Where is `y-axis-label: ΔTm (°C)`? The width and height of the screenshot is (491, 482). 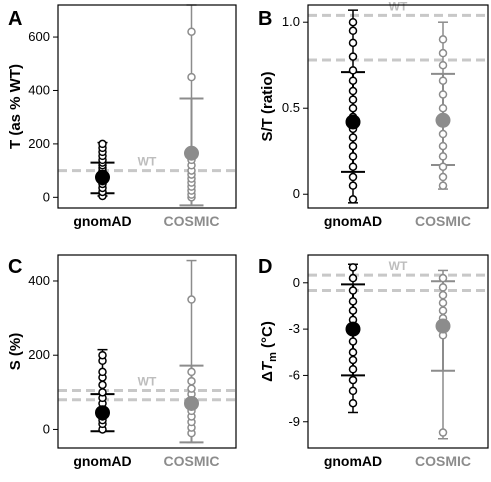 y-axis-label: ΔTm (°C) is located at coordinates (269, 351).